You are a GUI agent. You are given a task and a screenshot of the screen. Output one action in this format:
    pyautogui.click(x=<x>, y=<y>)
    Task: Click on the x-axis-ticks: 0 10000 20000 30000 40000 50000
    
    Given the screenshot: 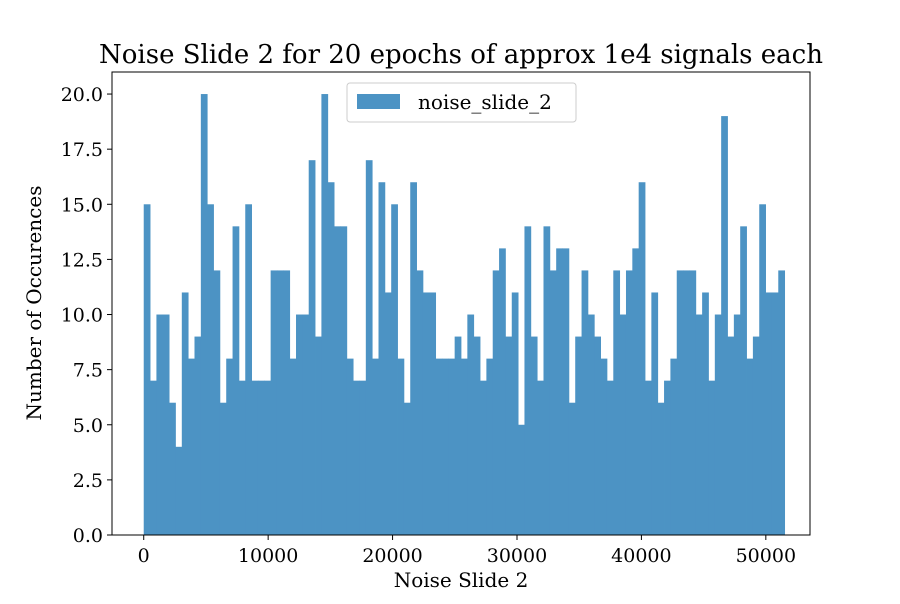 What is the action you would take?
    pyautogui.click(x=467, y=551)
    